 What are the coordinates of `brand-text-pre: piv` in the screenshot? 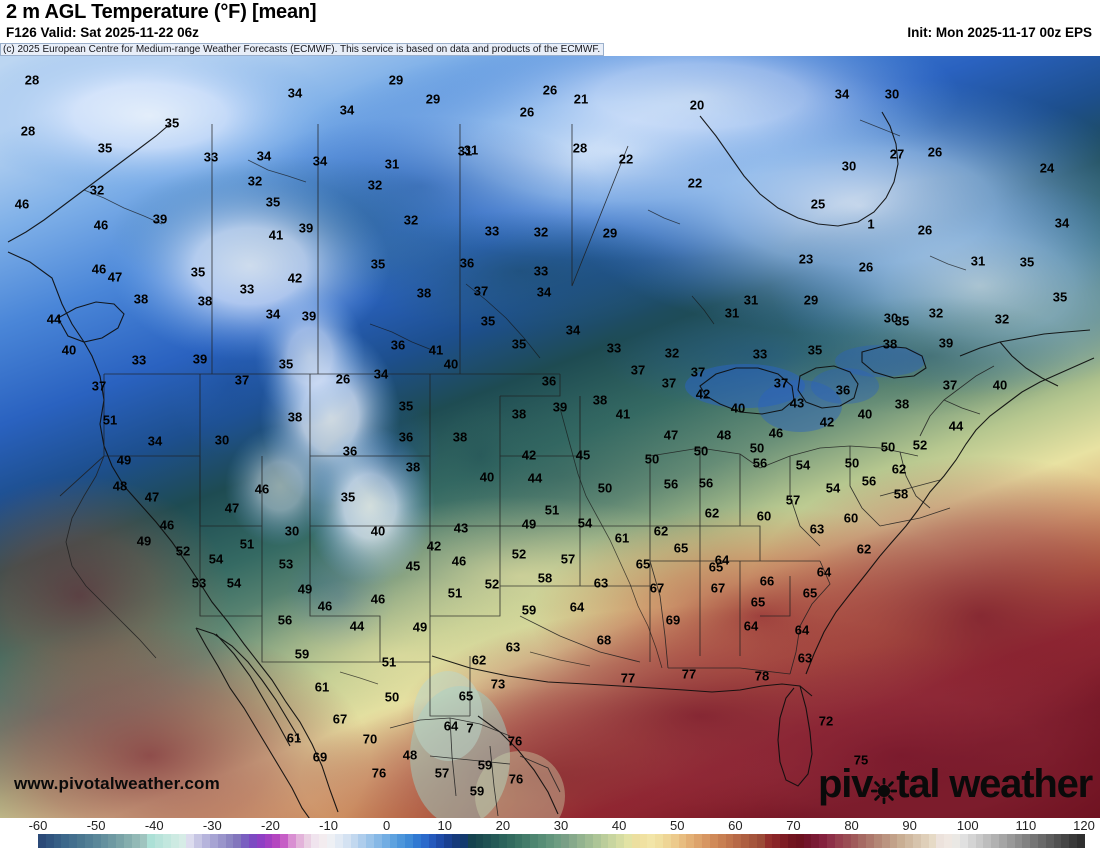 It's located at (845, 784).